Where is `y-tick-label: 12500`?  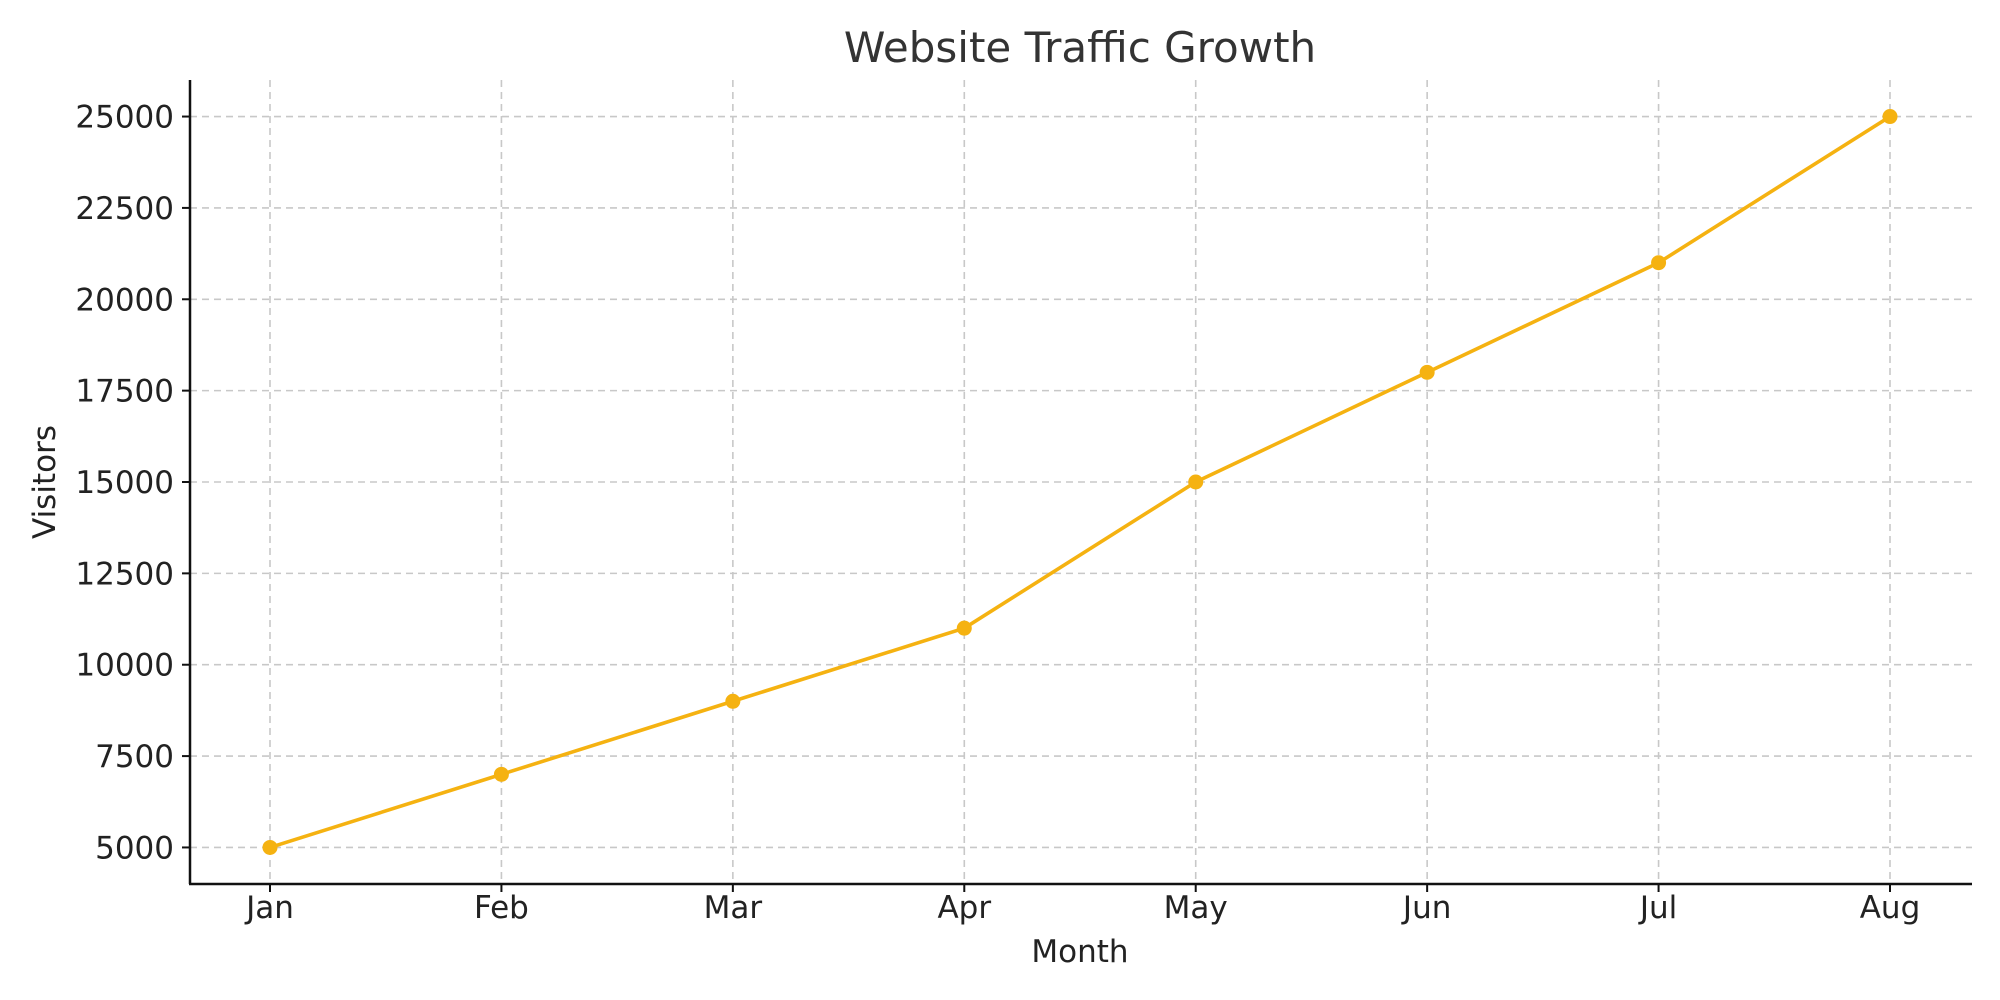
y-tick-label: 12500 is located at coordinates (124, 574).